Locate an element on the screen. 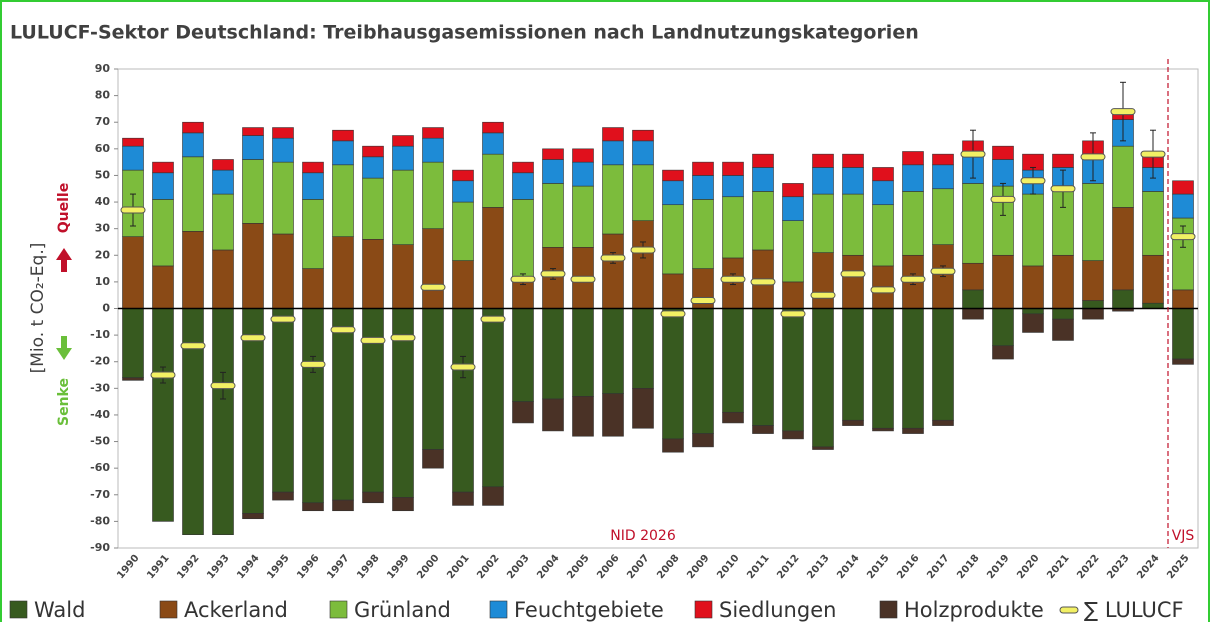  source-arrow is located at coordinates (64, 260).